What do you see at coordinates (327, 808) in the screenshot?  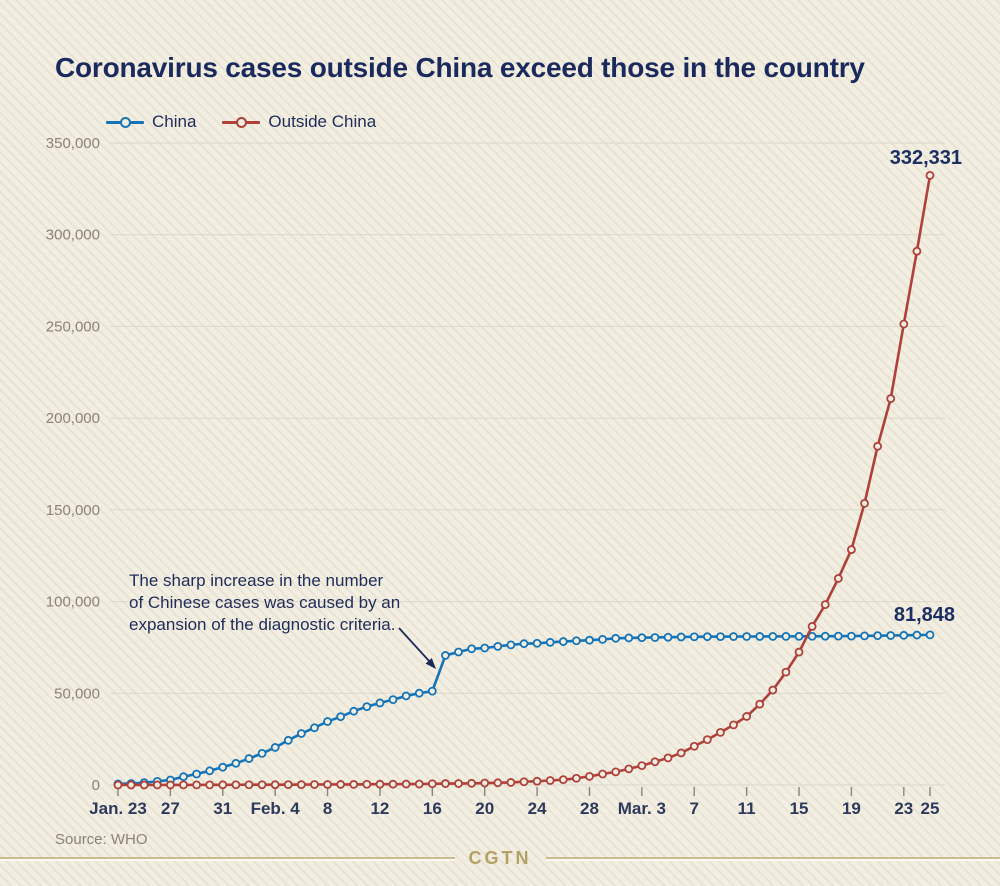 I see `x-tick-label: 8` at bounding box center [327, 808].